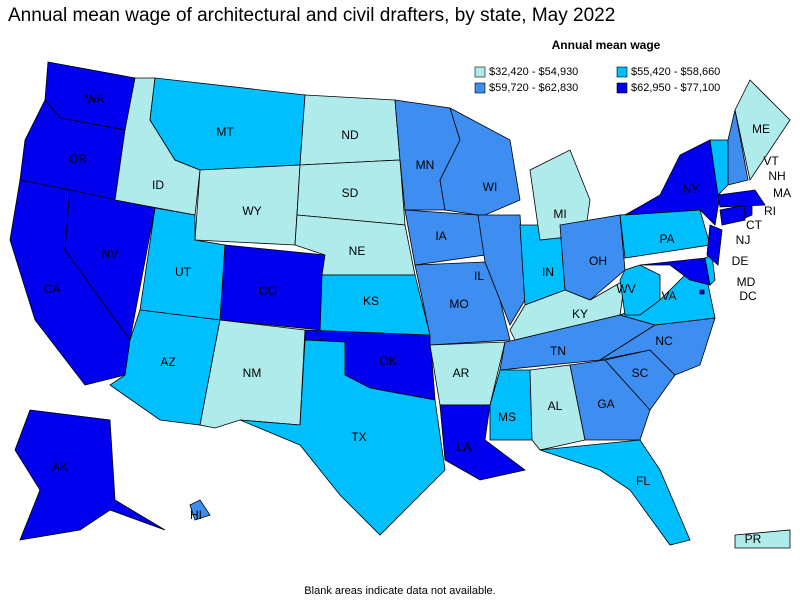  What do you see at coordinates (580, 314) in the screenshot?
I see `state-label: KY` at bounding box center [580, 314].